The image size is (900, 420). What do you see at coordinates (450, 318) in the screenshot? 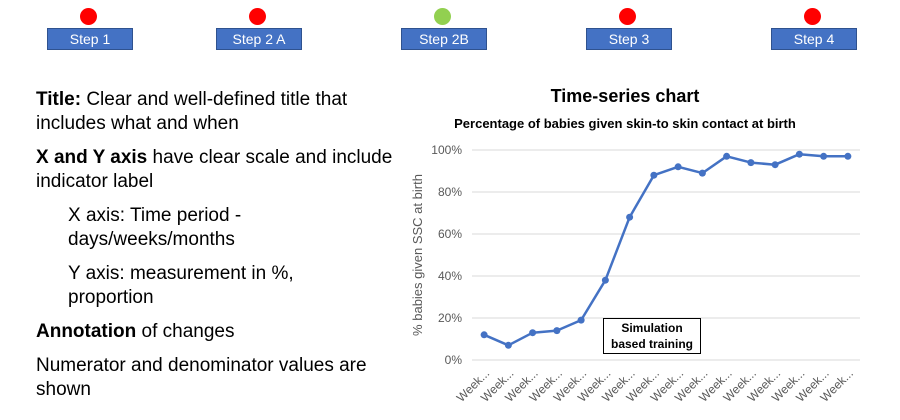
I see `y-tick-label: 20%` at bounding box center [450, 318].